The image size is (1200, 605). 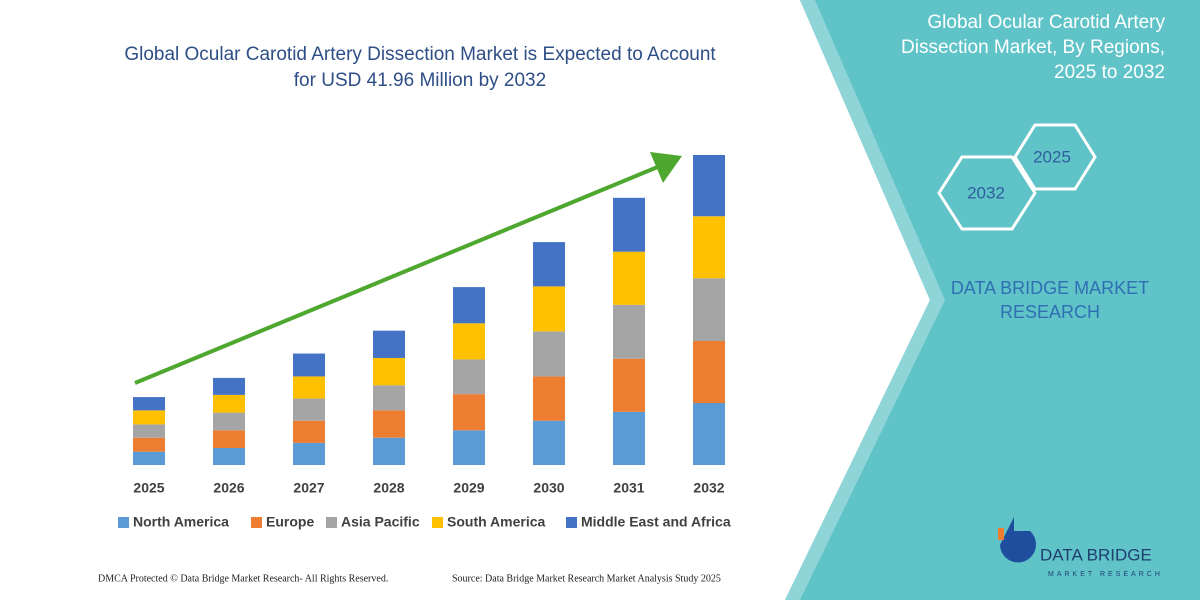 What do you see at coordinates (548, 488) in the screenshot?
I see `x-tick-label: 2030` at bounding box center [548, 488].